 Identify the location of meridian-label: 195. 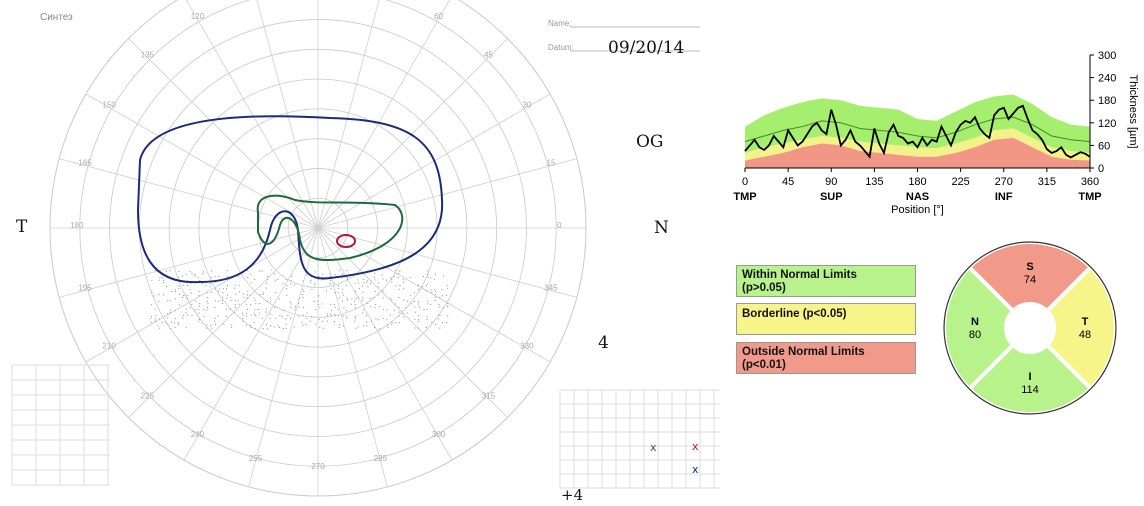
(85, 287).